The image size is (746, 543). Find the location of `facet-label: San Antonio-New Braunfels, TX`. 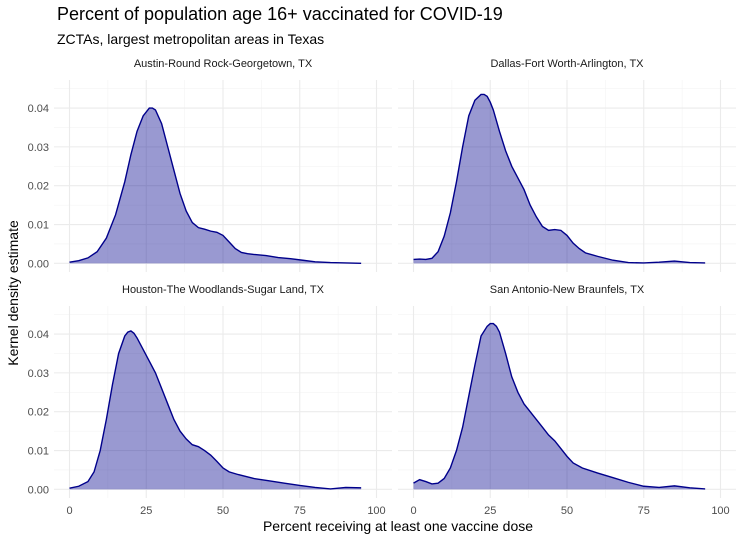

facet-label: San Antonio-New Braunfels, TX is located at coordinates (567, 290).